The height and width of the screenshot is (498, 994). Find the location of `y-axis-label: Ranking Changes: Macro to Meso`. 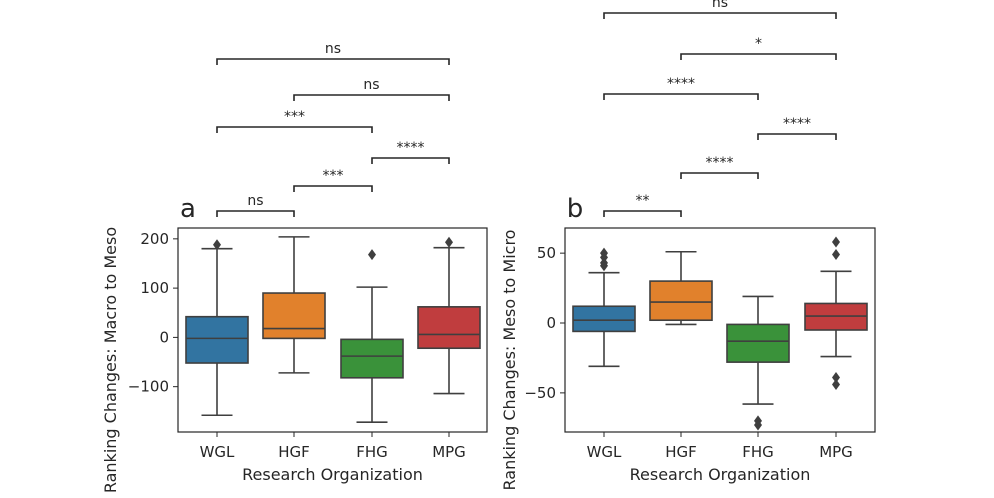

y-axis-label: Ranking Changes: Macro to Meso is located at coordinates (110, 360).